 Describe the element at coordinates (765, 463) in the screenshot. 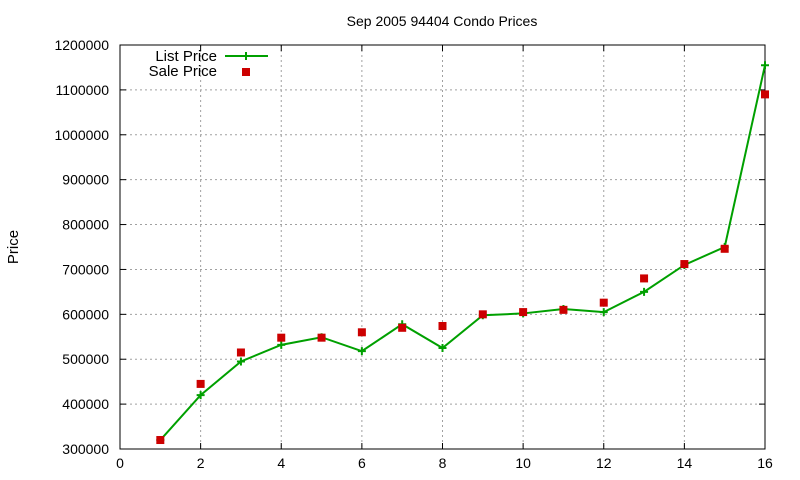

I see `x-tick-label: 16` at that location.